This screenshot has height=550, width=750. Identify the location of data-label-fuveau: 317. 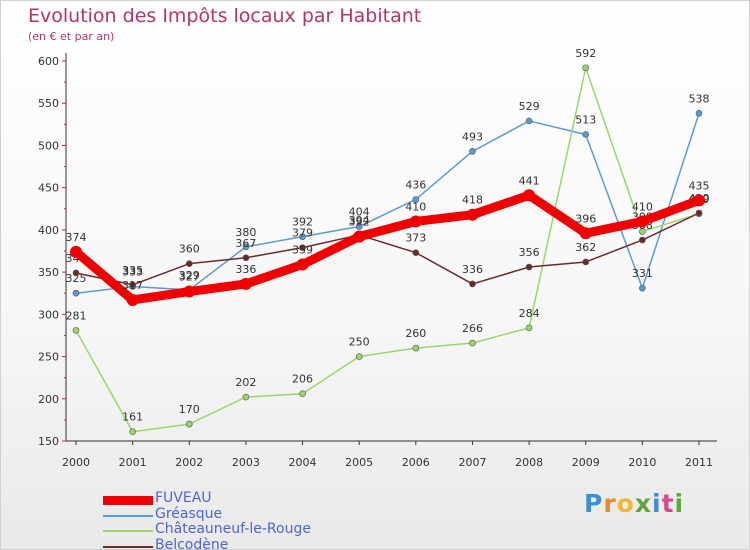
(132, 285).